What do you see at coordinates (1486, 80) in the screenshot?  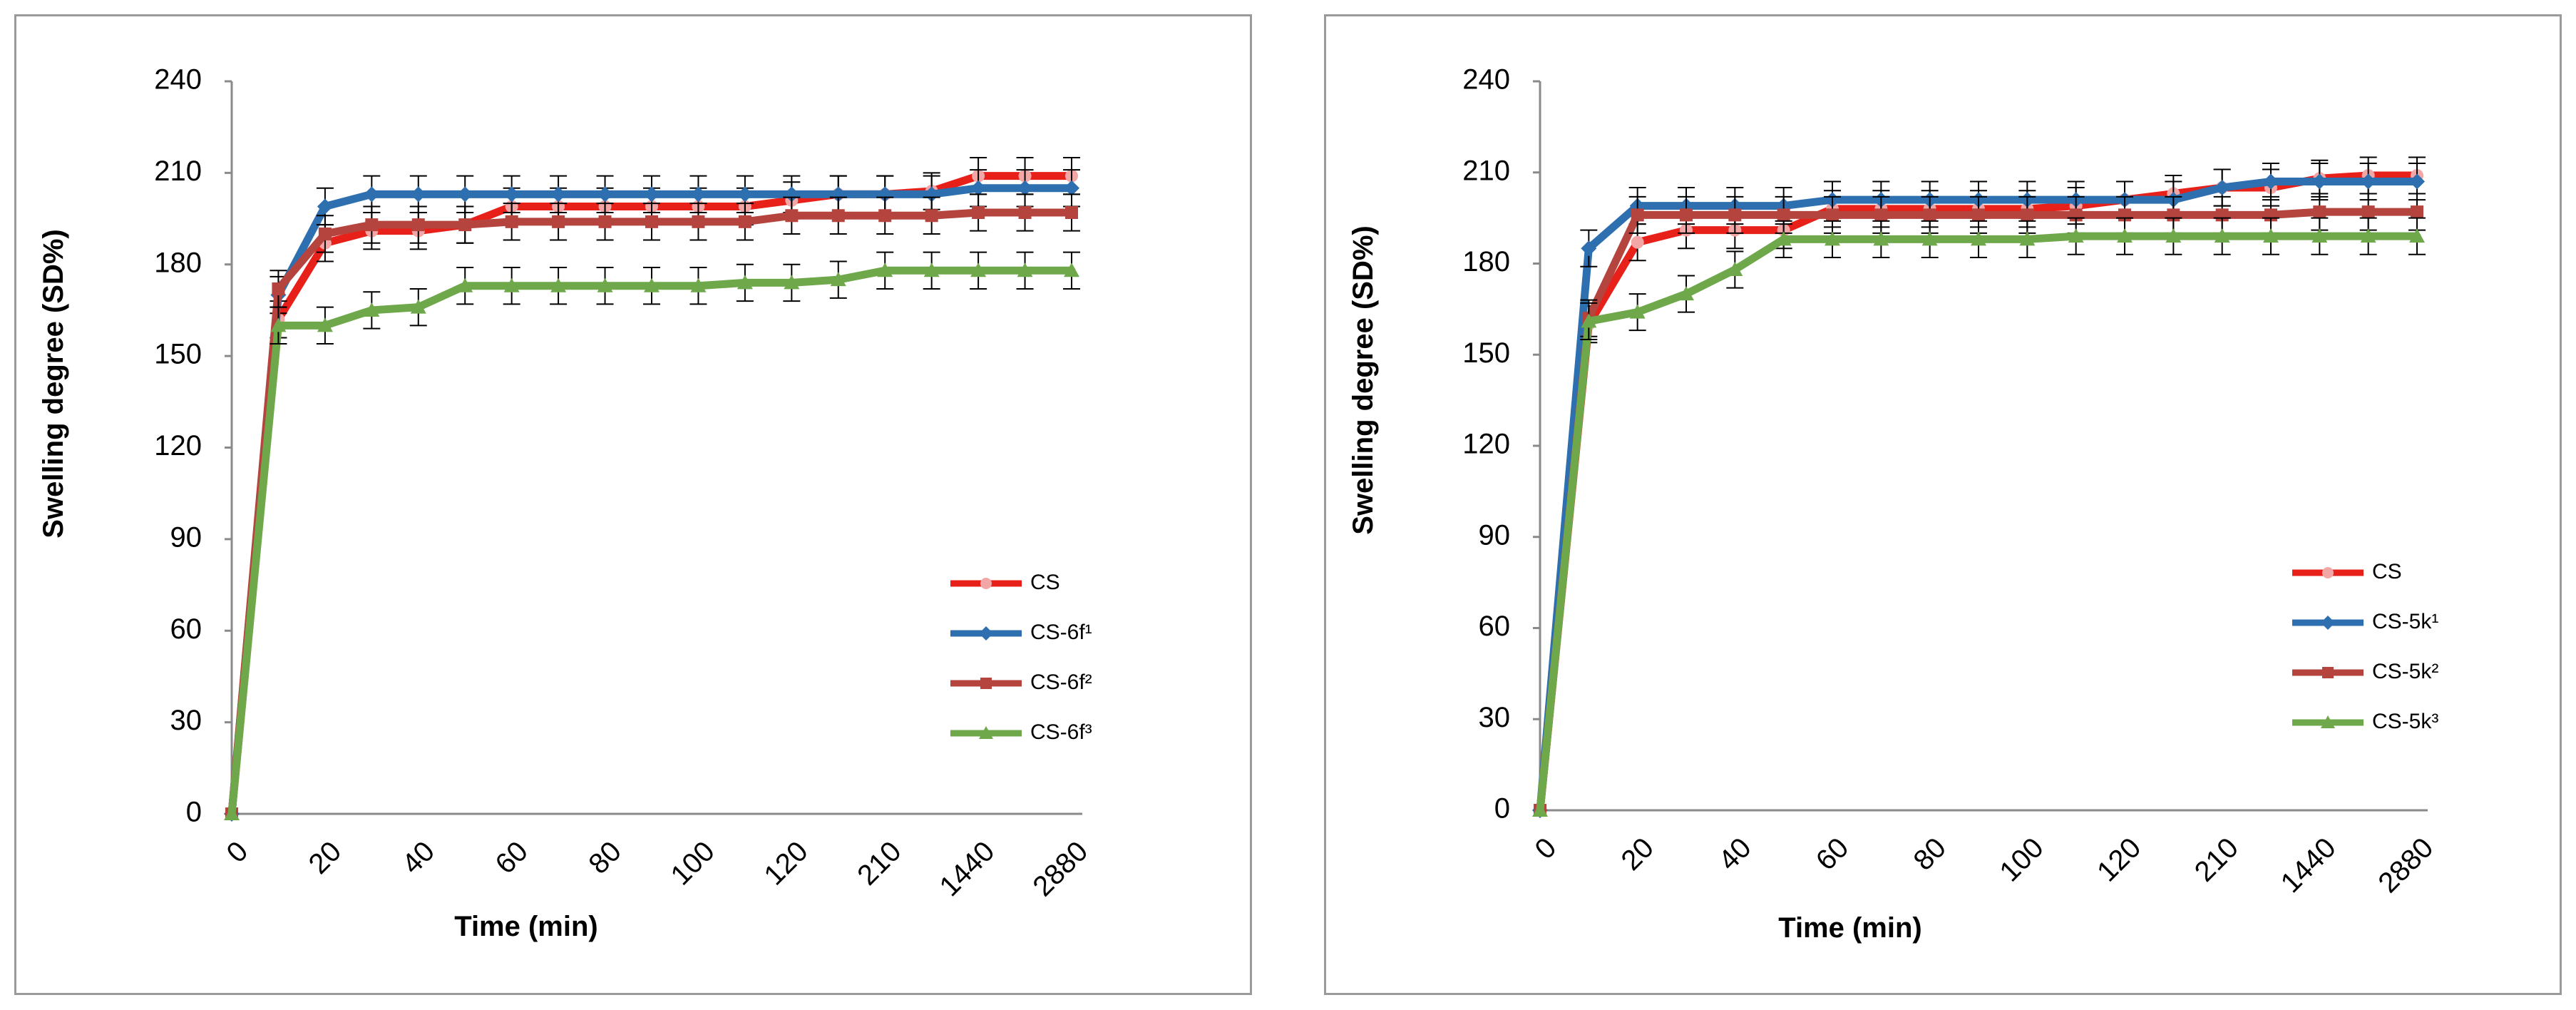 I see `y-tick-label: 240` at bounding box center [1486, 80].